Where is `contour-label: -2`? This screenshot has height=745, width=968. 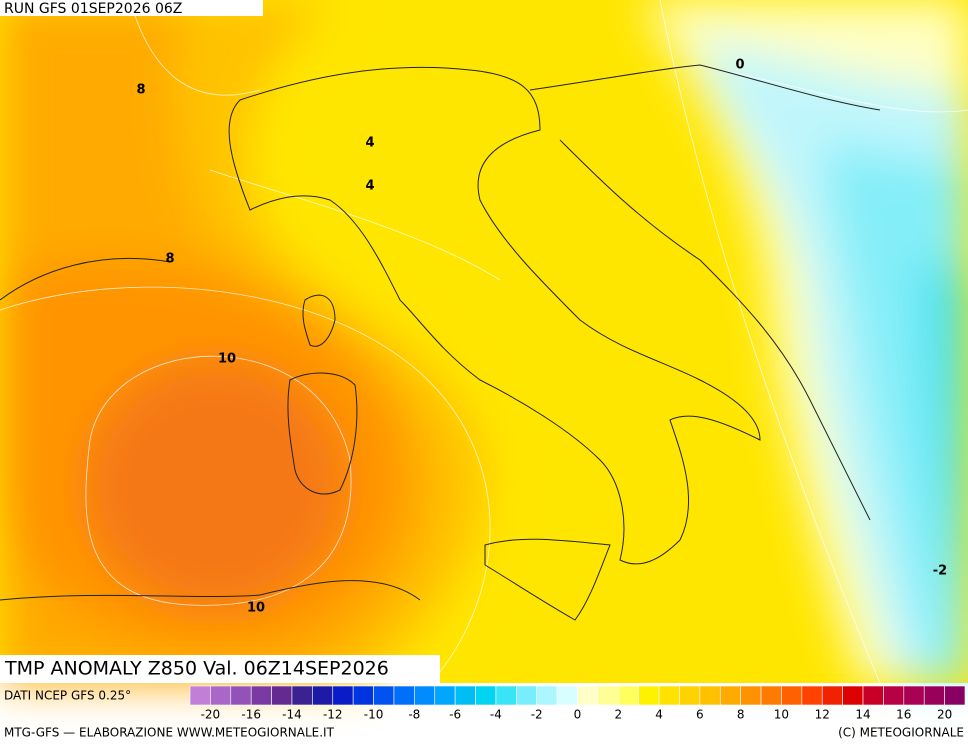 contour-label: -2 is located at coordinates (940, 571).